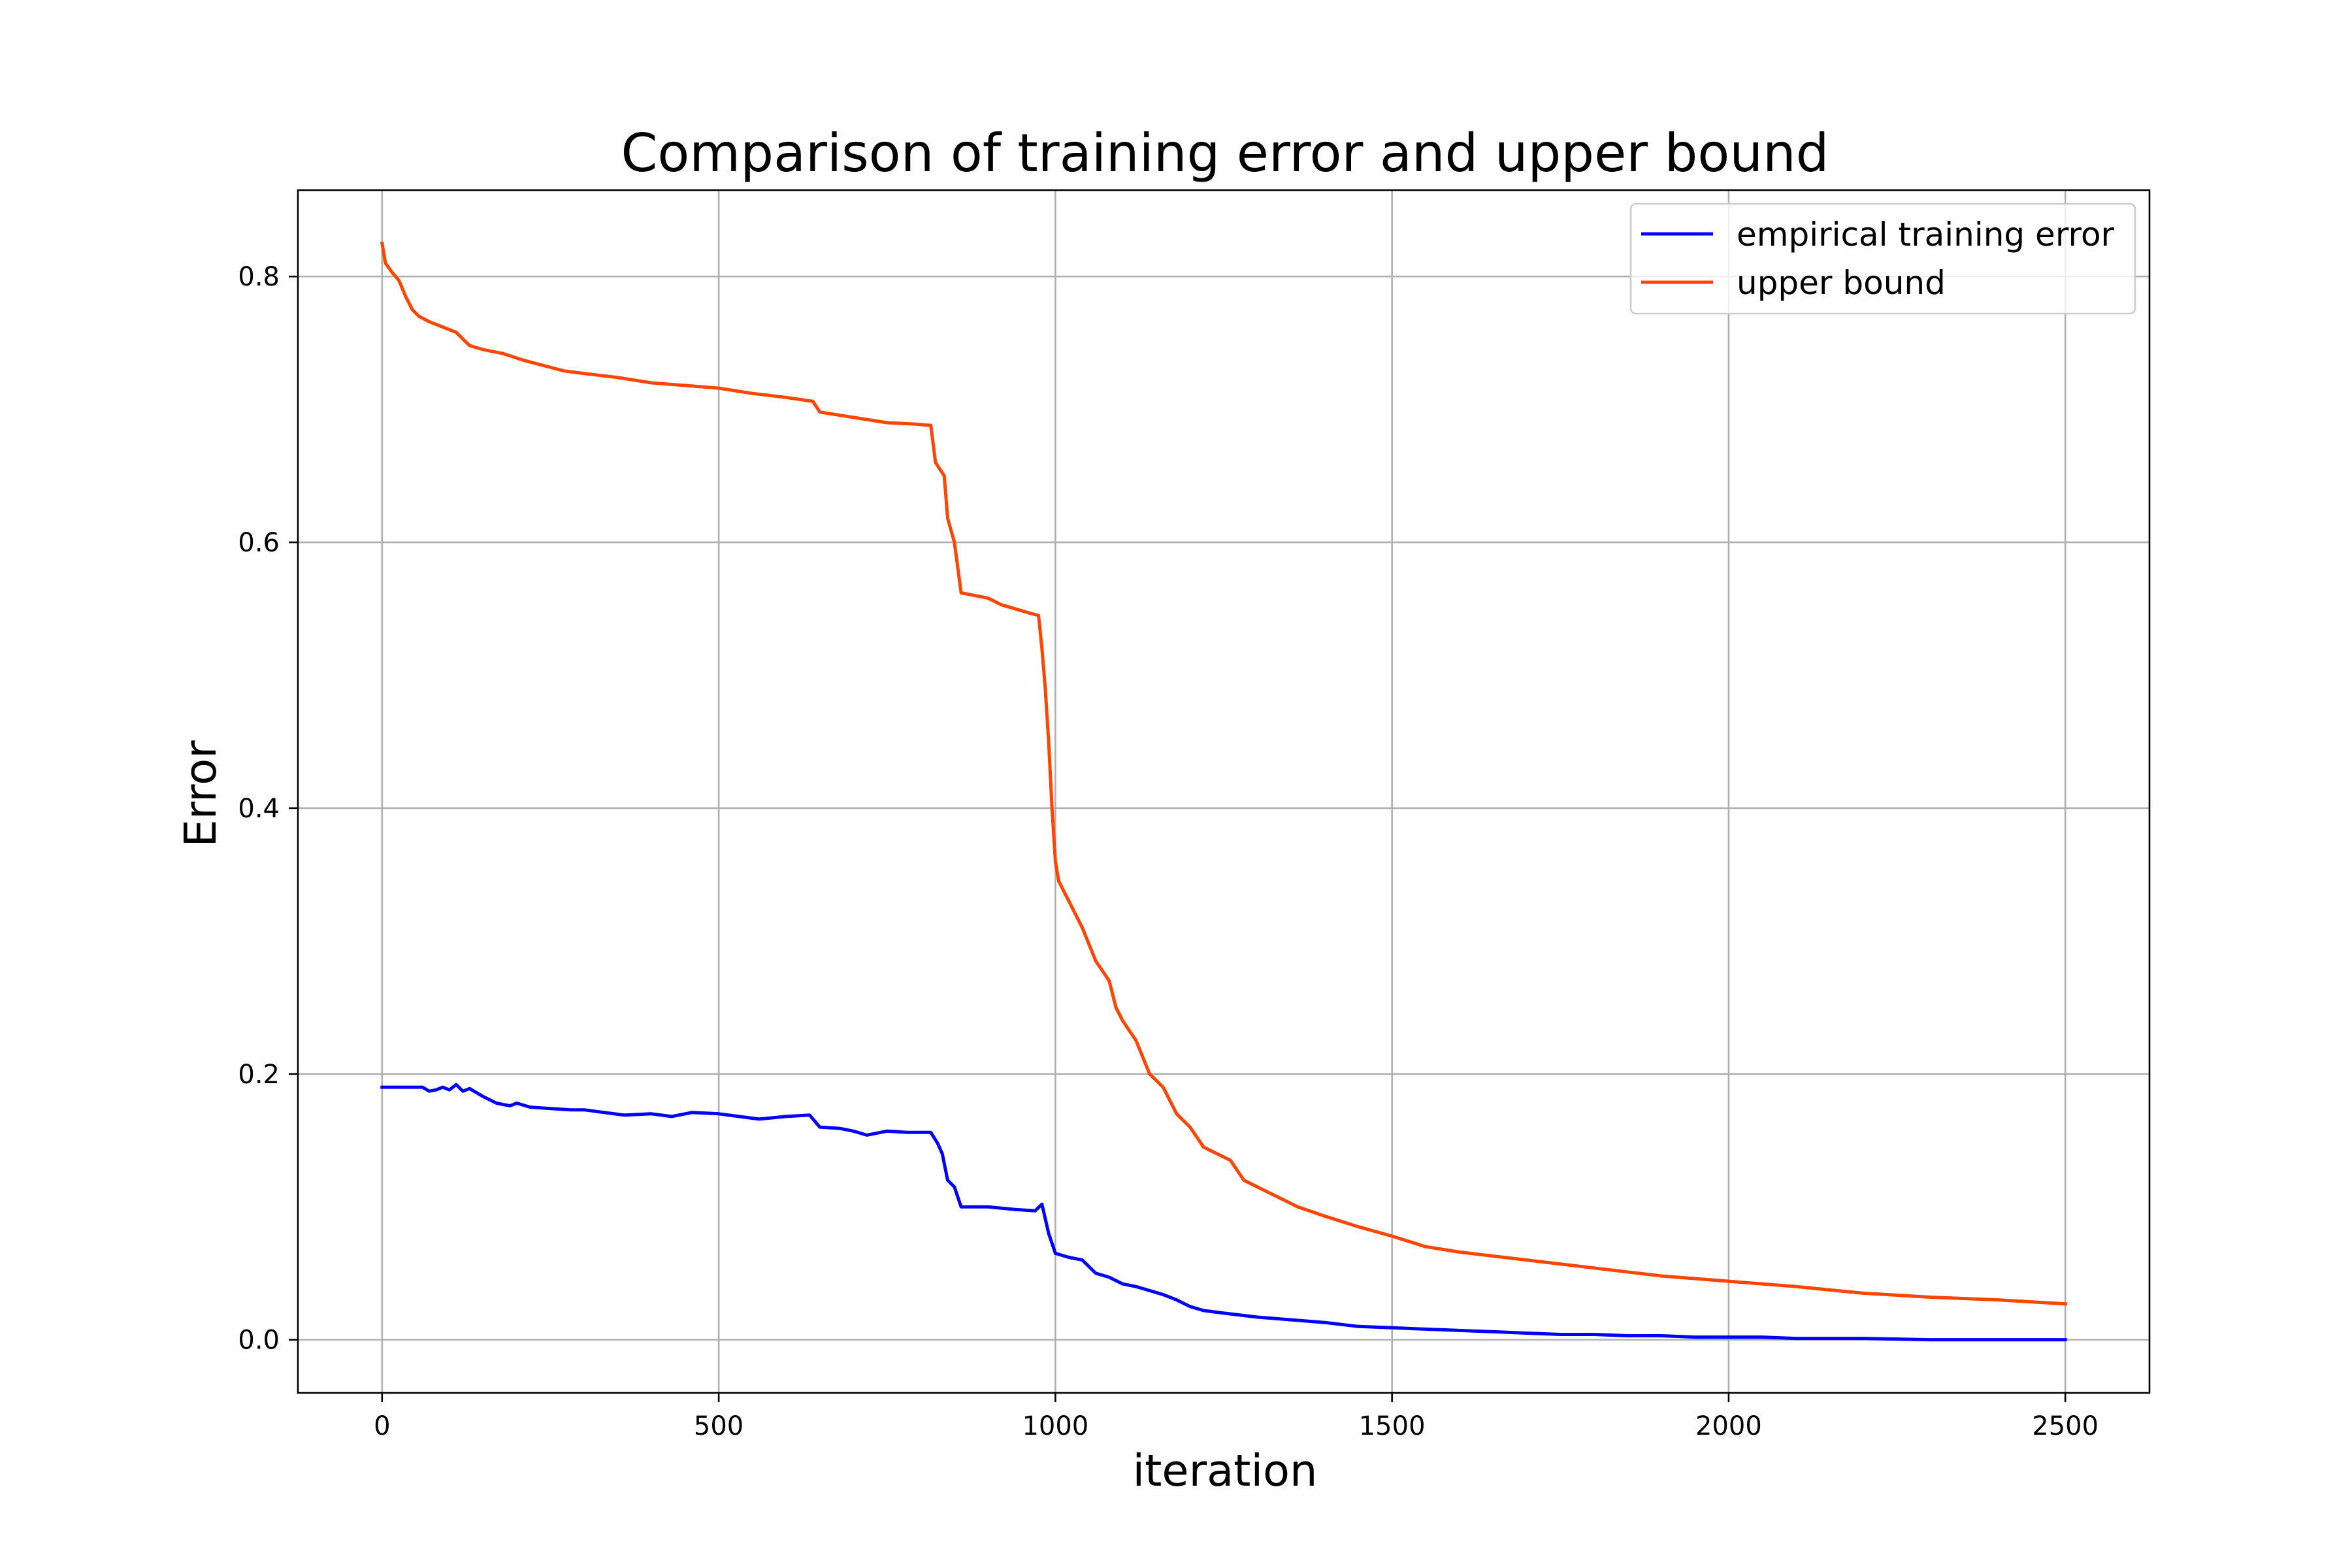  What do you see at coordinates (259, 1075) in the screenshot?
I see `y-tick-label: 0.2` at bounding box center [259, 1075].